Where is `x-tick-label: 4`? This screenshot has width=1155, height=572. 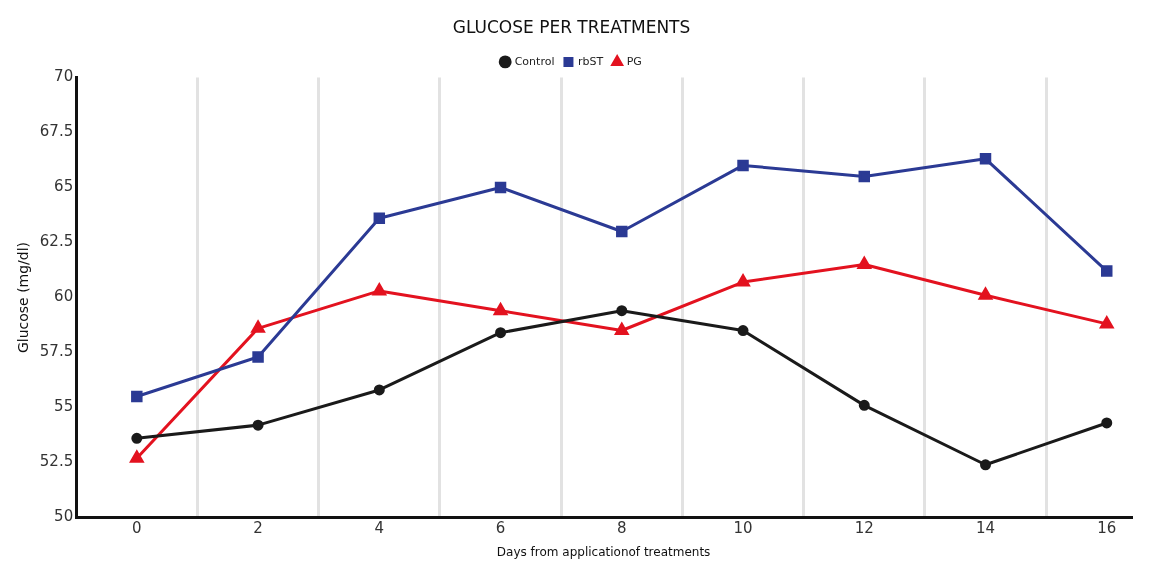 x-tick-label: 4 is located at coordinates (379, 528).